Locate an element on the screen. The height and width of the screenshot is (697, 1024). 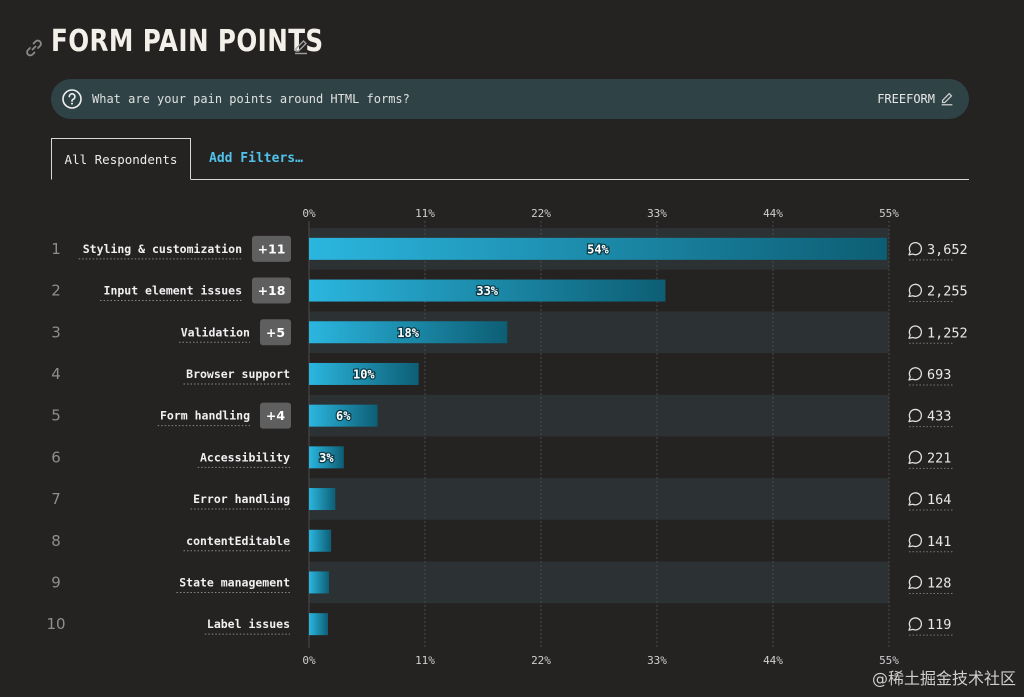
count-label: 693 is located at coordinates (939, 375).